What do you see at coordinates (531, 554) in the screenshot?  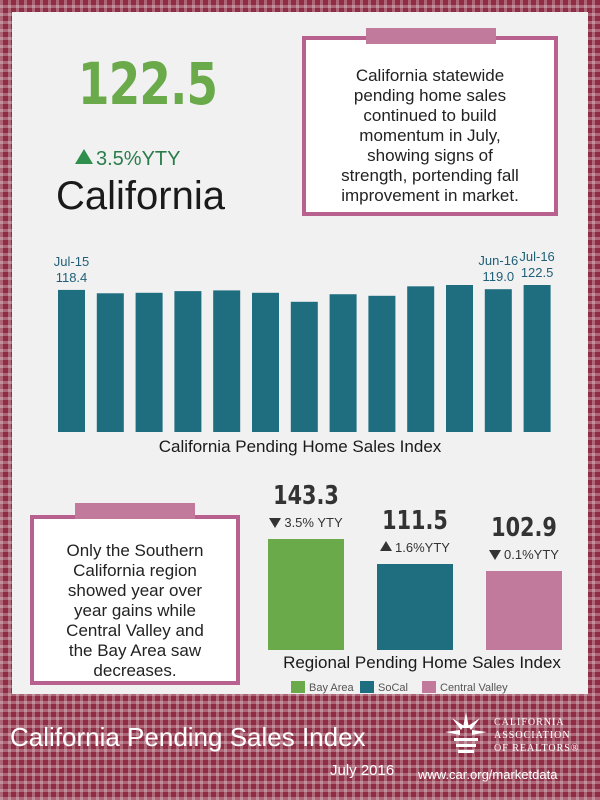 I see `regional-change-text: 0.1%YTY` at bounding box center [531, 554].